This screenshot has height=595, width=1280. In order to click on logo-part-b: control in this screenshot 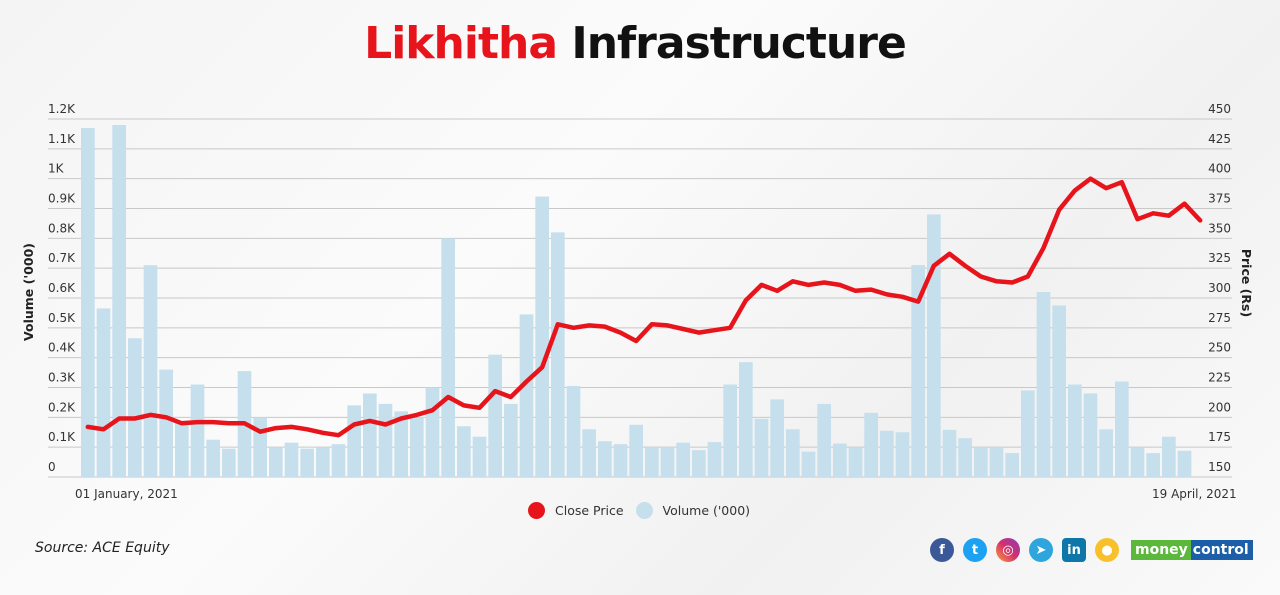, I will do `click(1221, 550)`.